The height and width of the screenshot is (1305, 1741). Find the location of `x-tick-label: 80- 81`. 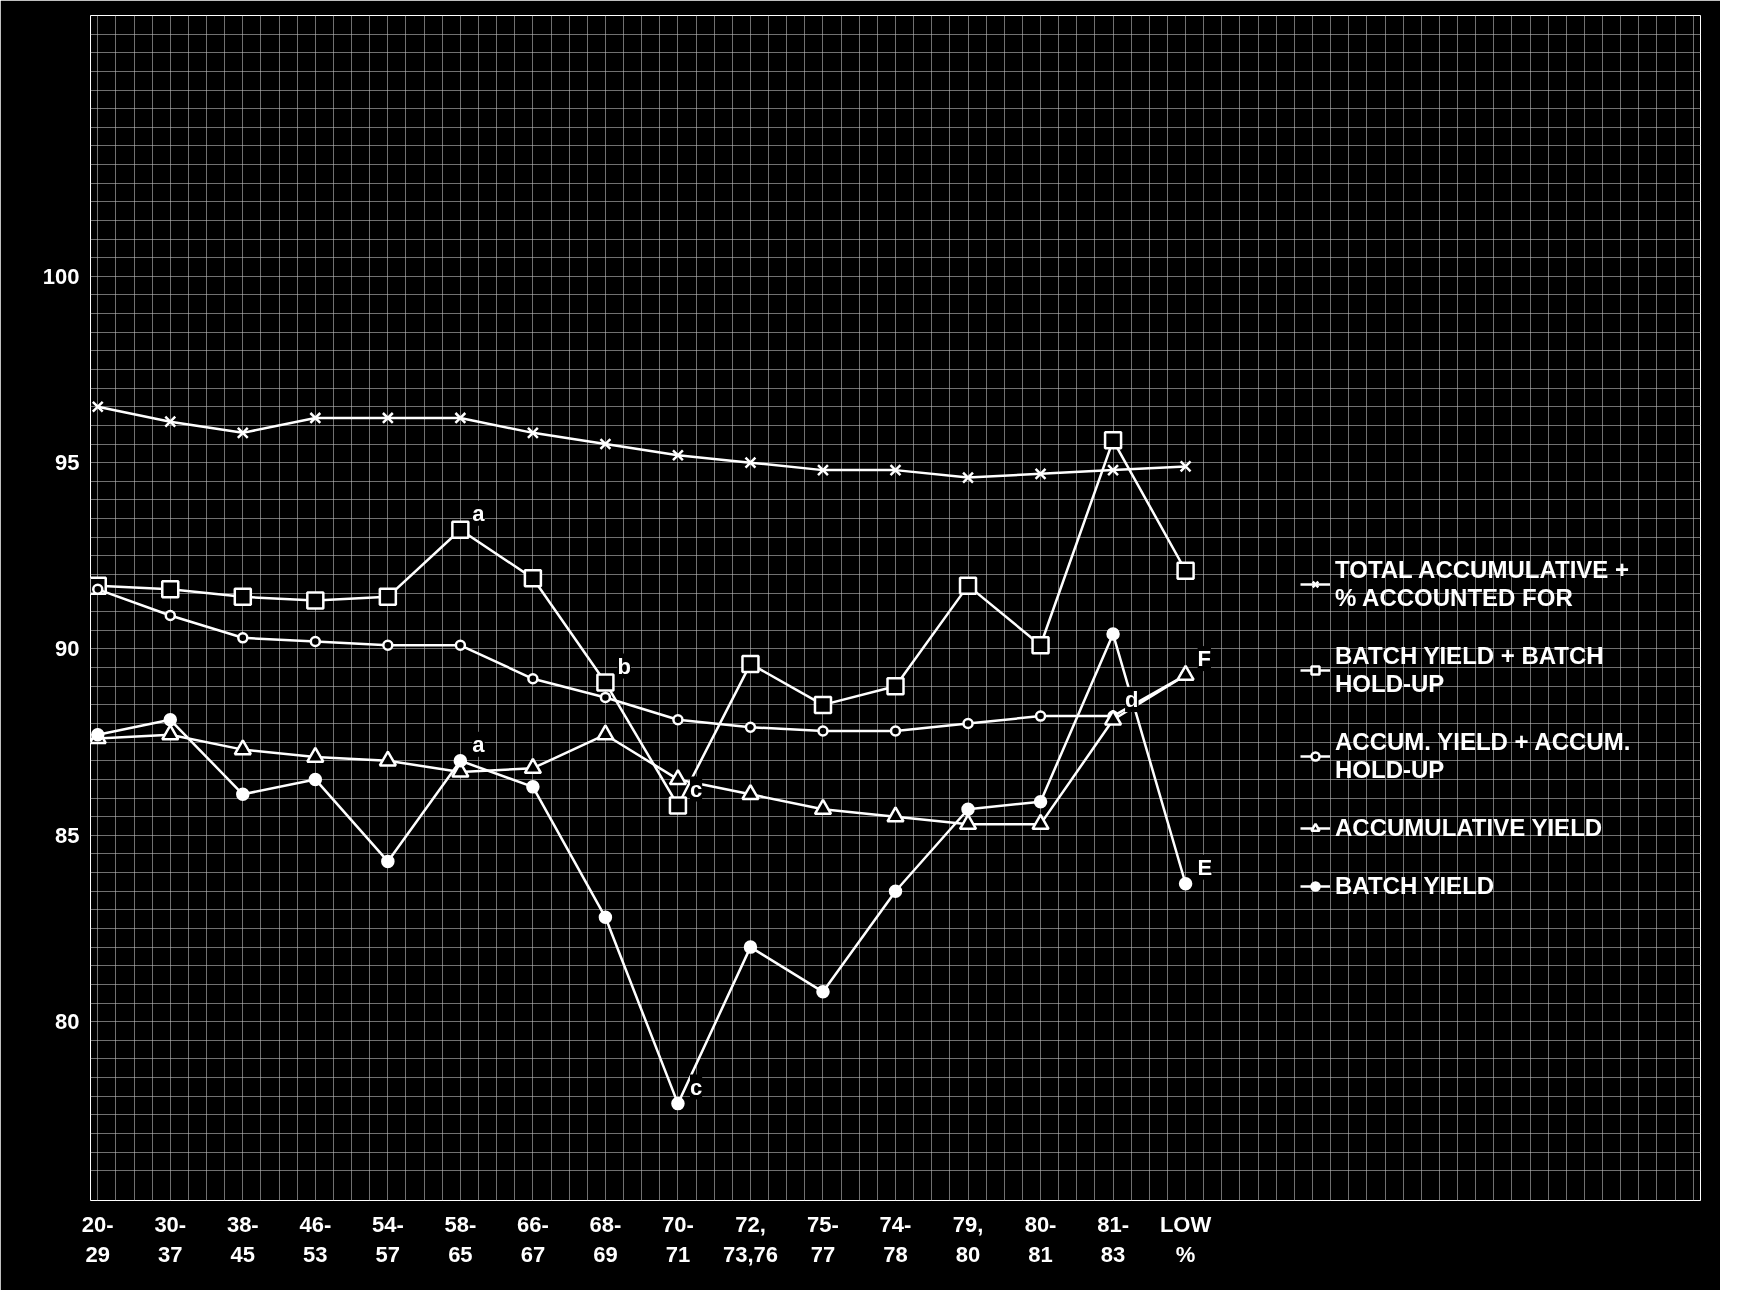

x-tick-label: 80- 81 is located at coordinates (1040, 1239).